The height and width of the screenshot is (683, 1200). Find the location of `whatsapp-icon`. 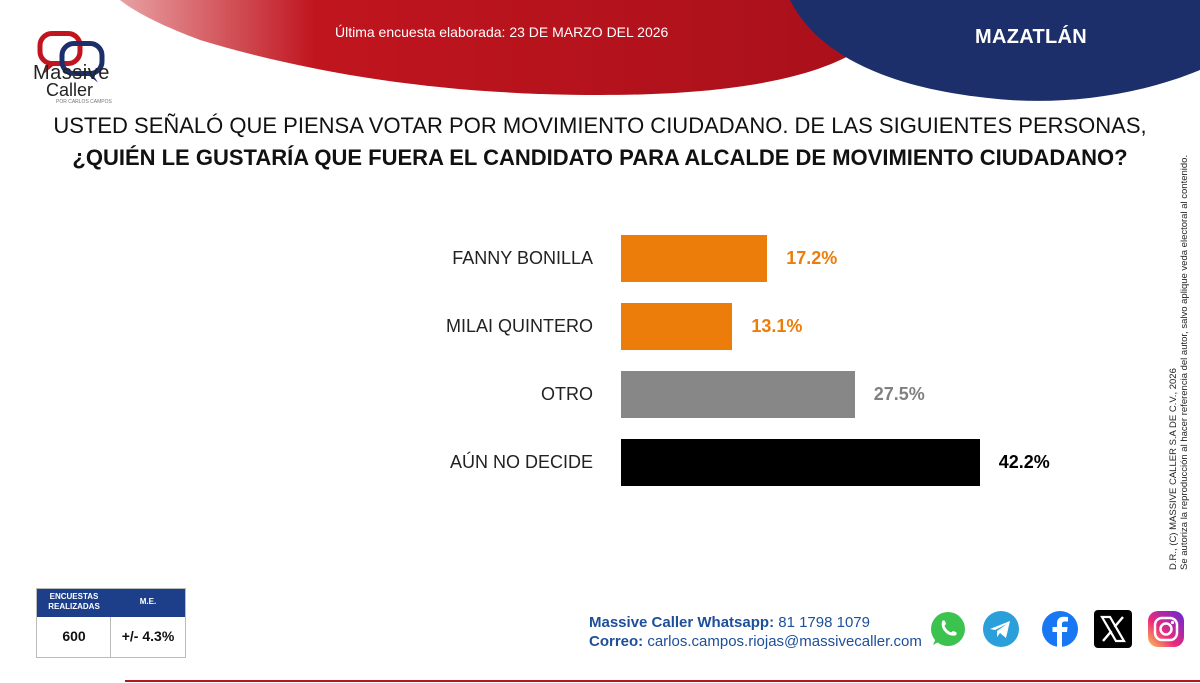

whatsapp-icon is located at coordinates (948, 629).